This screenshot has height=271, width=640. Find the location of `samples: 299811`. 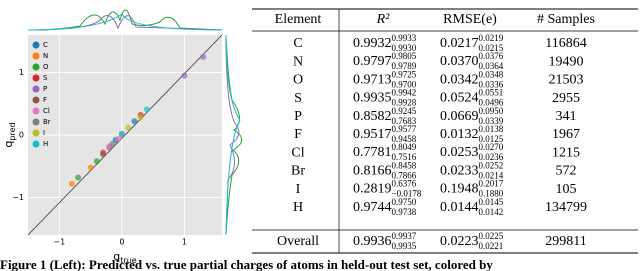

samples: 299811 is located at coordinates (565, 241).